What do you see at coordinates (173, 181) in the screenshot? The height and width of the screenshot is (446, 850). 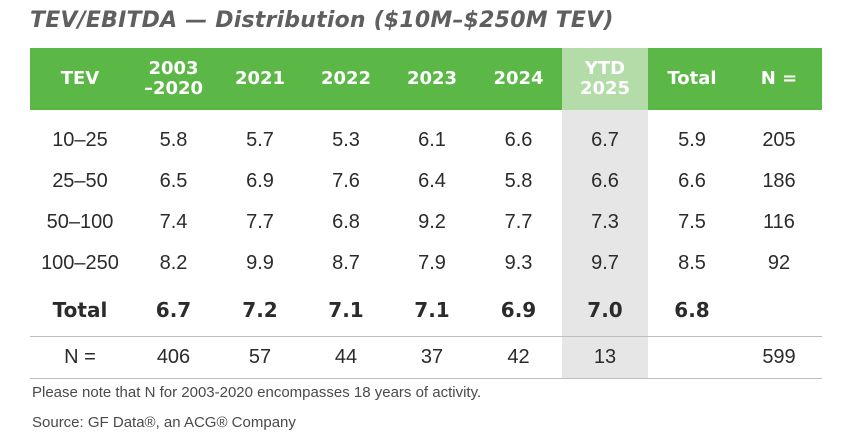 I see `cell-2003-2020: 6.5` at bounding box center [173, 181].